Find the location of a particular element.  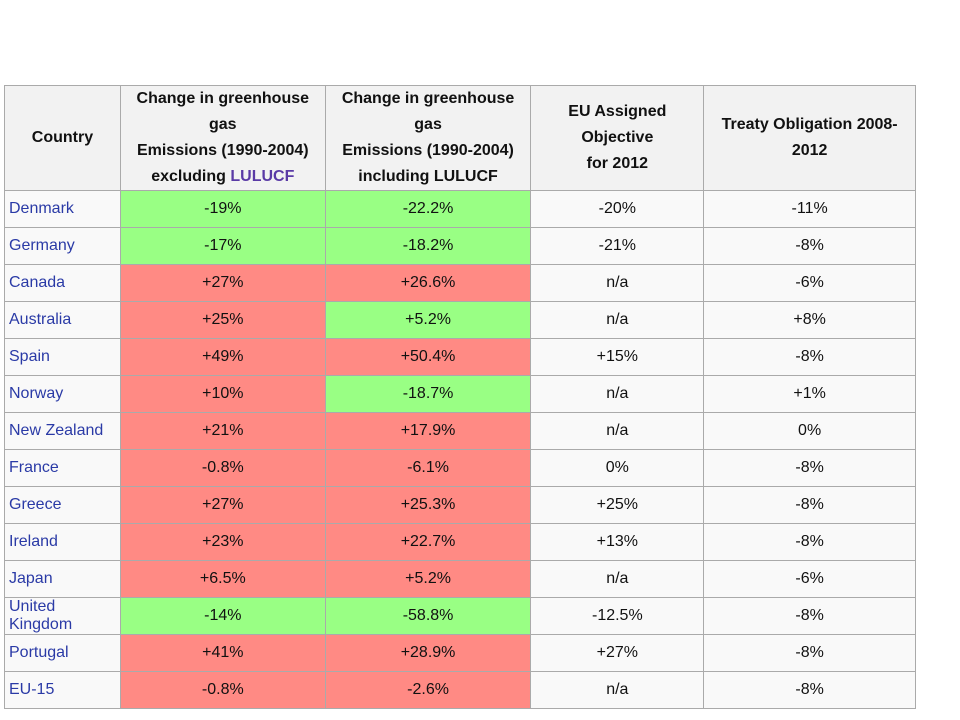

change-including-cell: -2.6% is located at coordinates (428, 690).